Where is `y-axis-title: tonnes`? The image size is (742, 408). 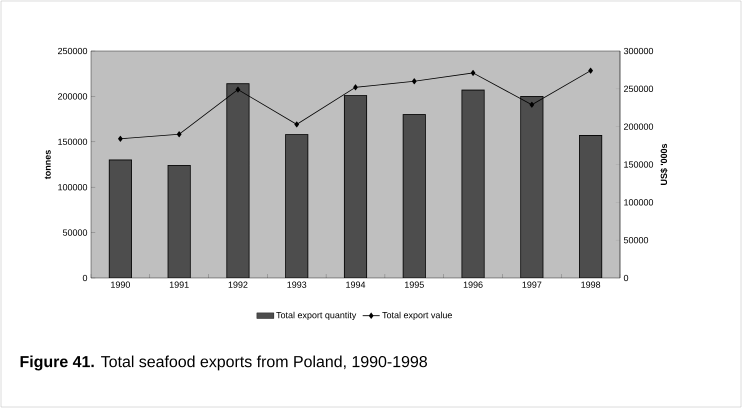 y-axis-title: tonnes is located at coordinates (47, 165).